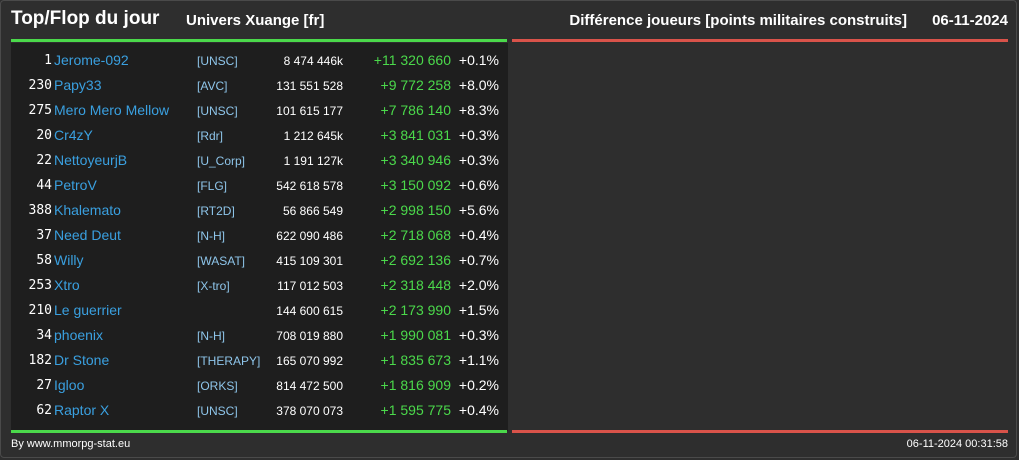 The width and height of the screenshot is (1019, 460). What do you see at coordinates (91, 160) in the screenshot?
I see `player-name-link: NettoyeurjB` at bounding box center [91, 160].